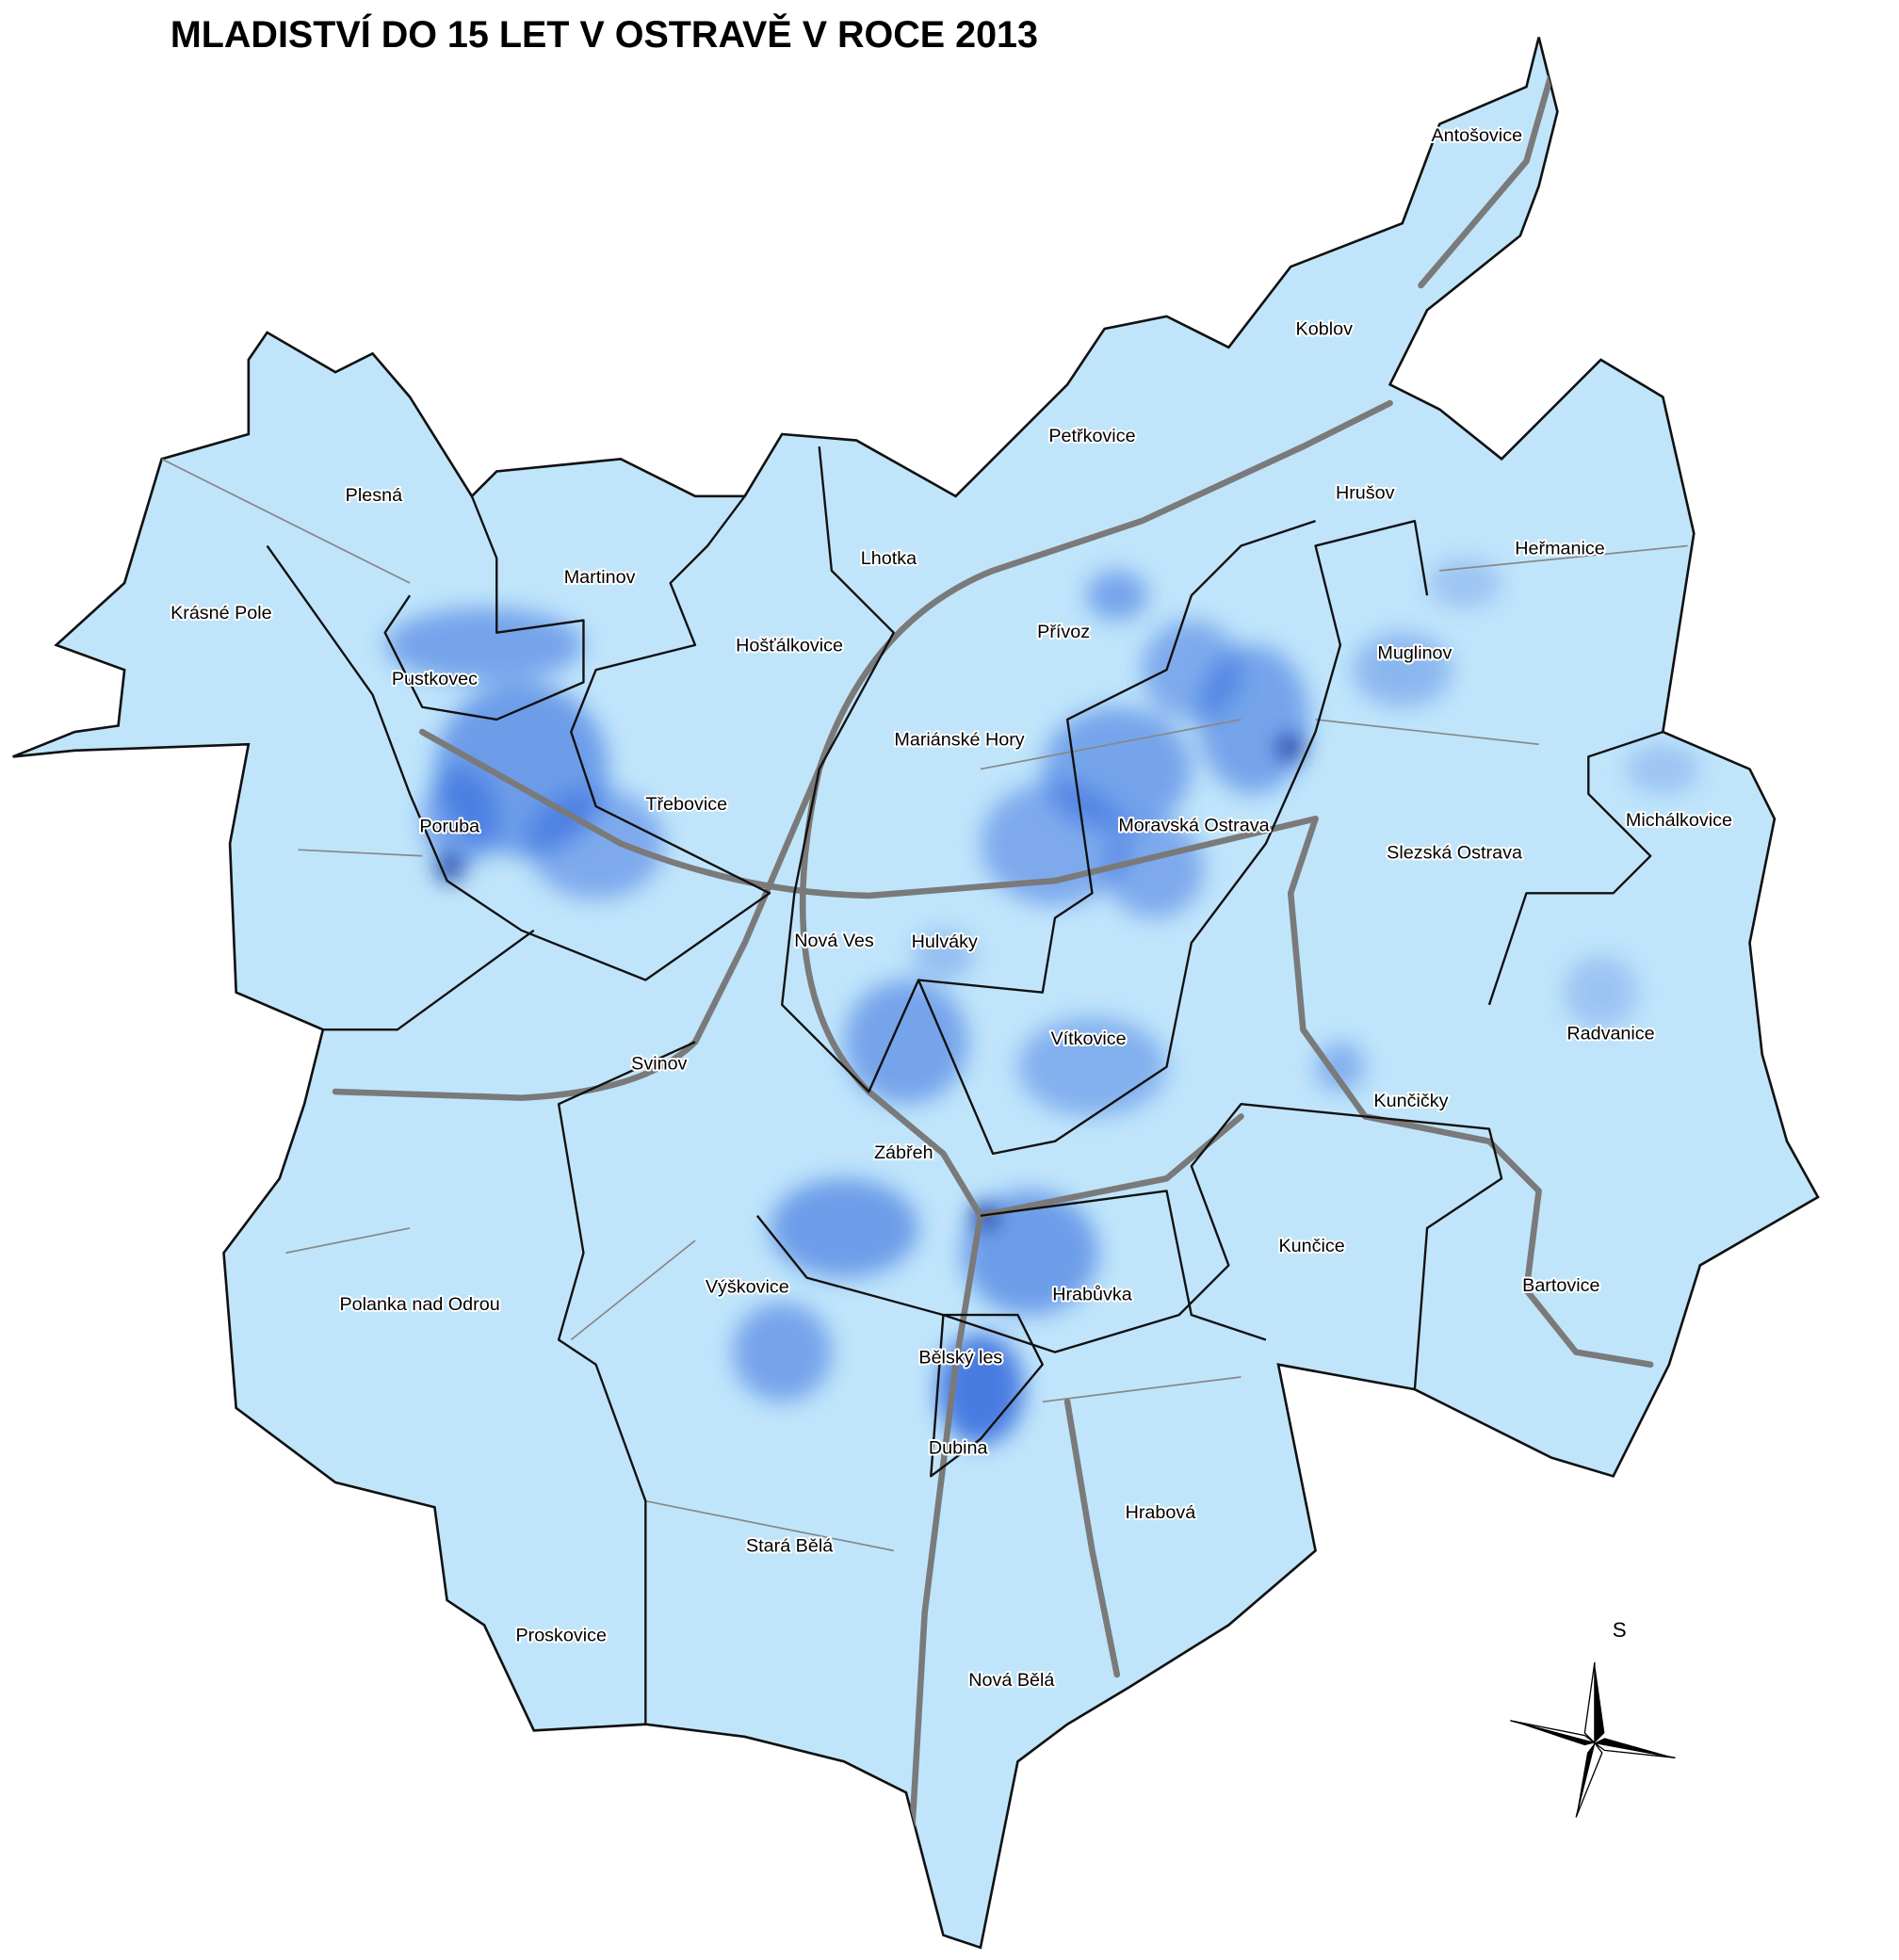 Image resolution: width=1899 pixels, height=1960 pixels. What do you see at coordinates (959, 740) in the screenshot?
I see `district-label: Mariánské Hory` at bounding box center [959, 740].